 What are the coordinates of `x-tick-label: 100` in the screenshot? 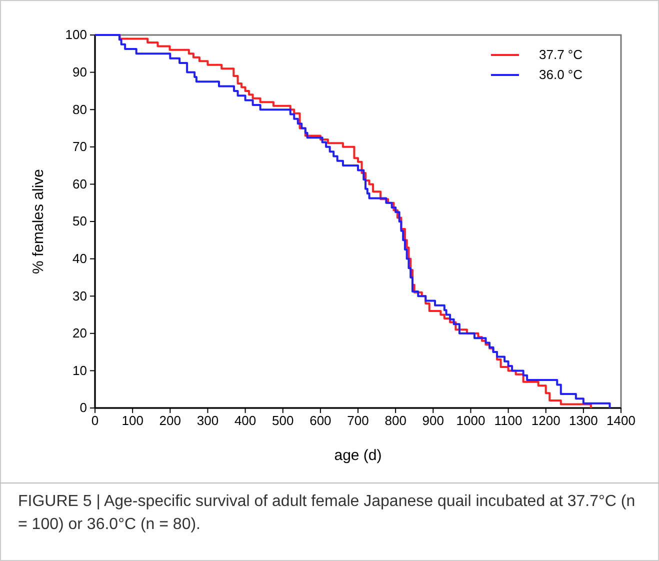 It's located at (133, 420).